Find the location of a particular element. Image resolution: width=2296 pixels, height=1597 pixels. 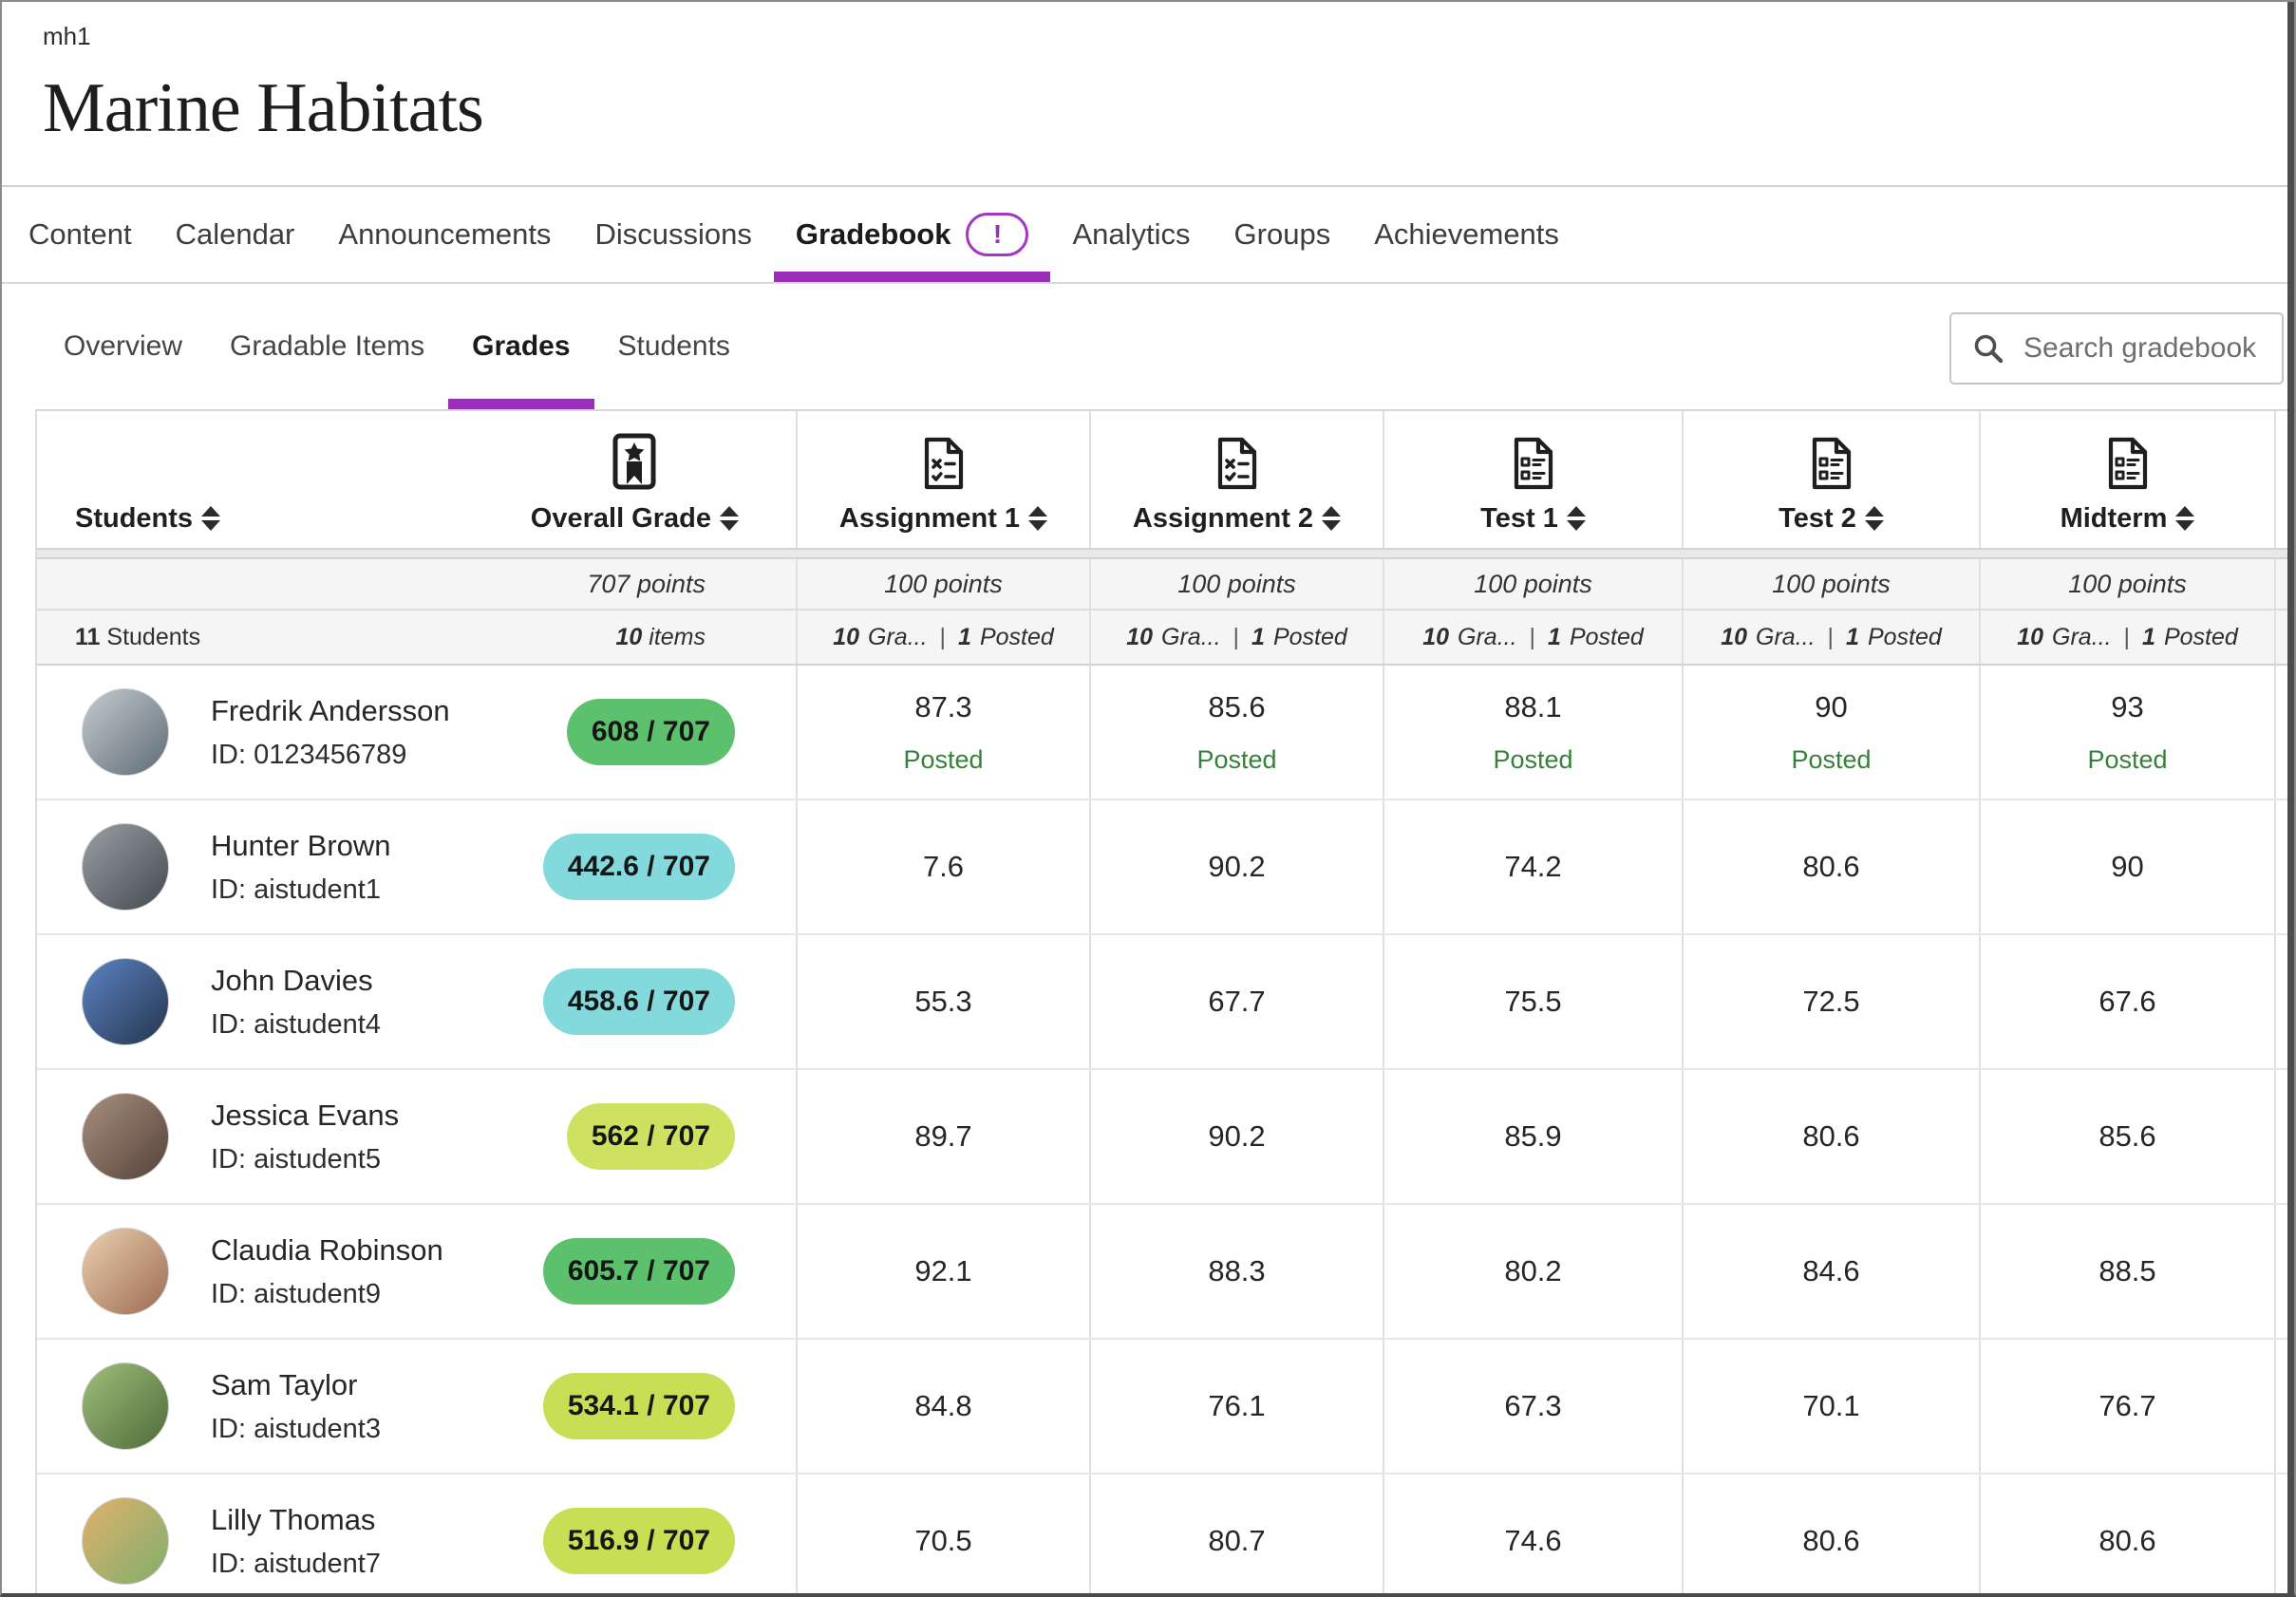

grade-cell: 55.3 is located at coordinates (944, 1001).